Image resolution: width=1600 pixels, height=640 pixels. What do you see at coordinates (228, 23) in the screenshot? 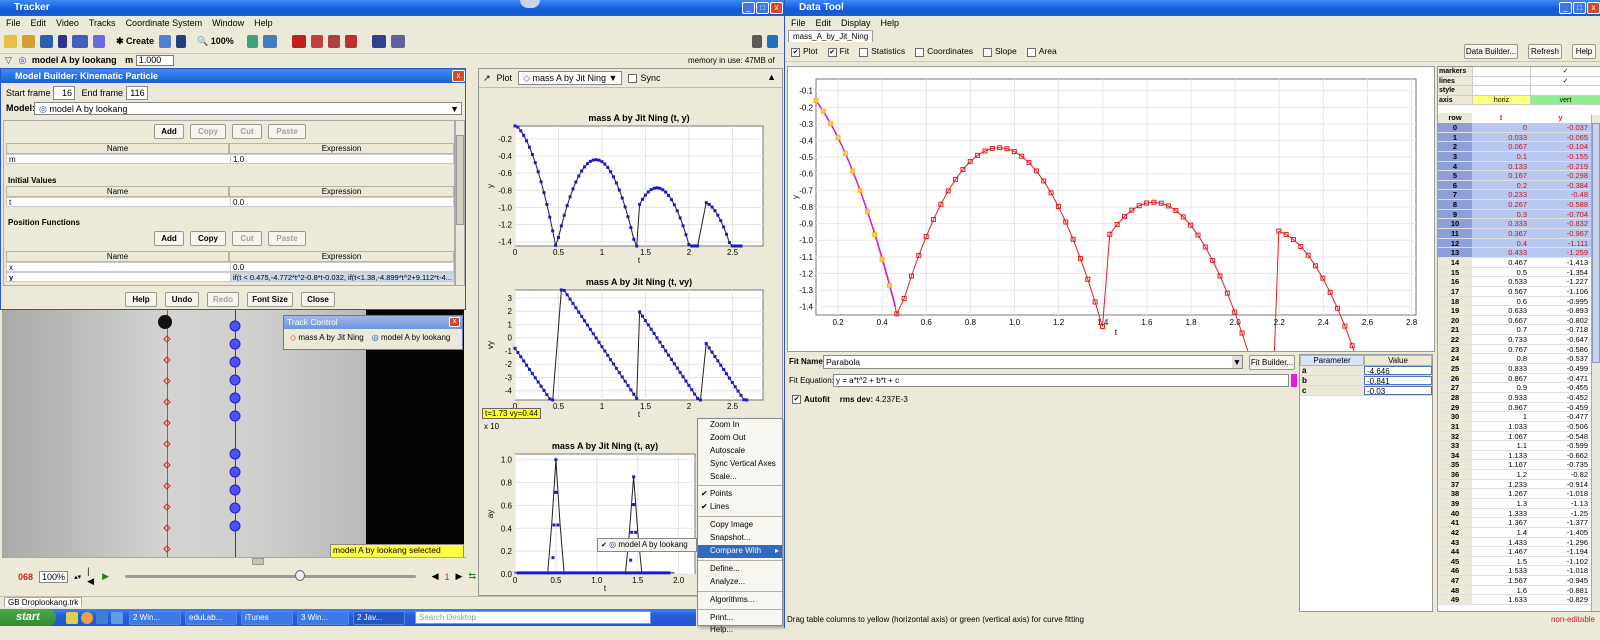
I see `menu-window: Window` at bounding box center [228, 23].